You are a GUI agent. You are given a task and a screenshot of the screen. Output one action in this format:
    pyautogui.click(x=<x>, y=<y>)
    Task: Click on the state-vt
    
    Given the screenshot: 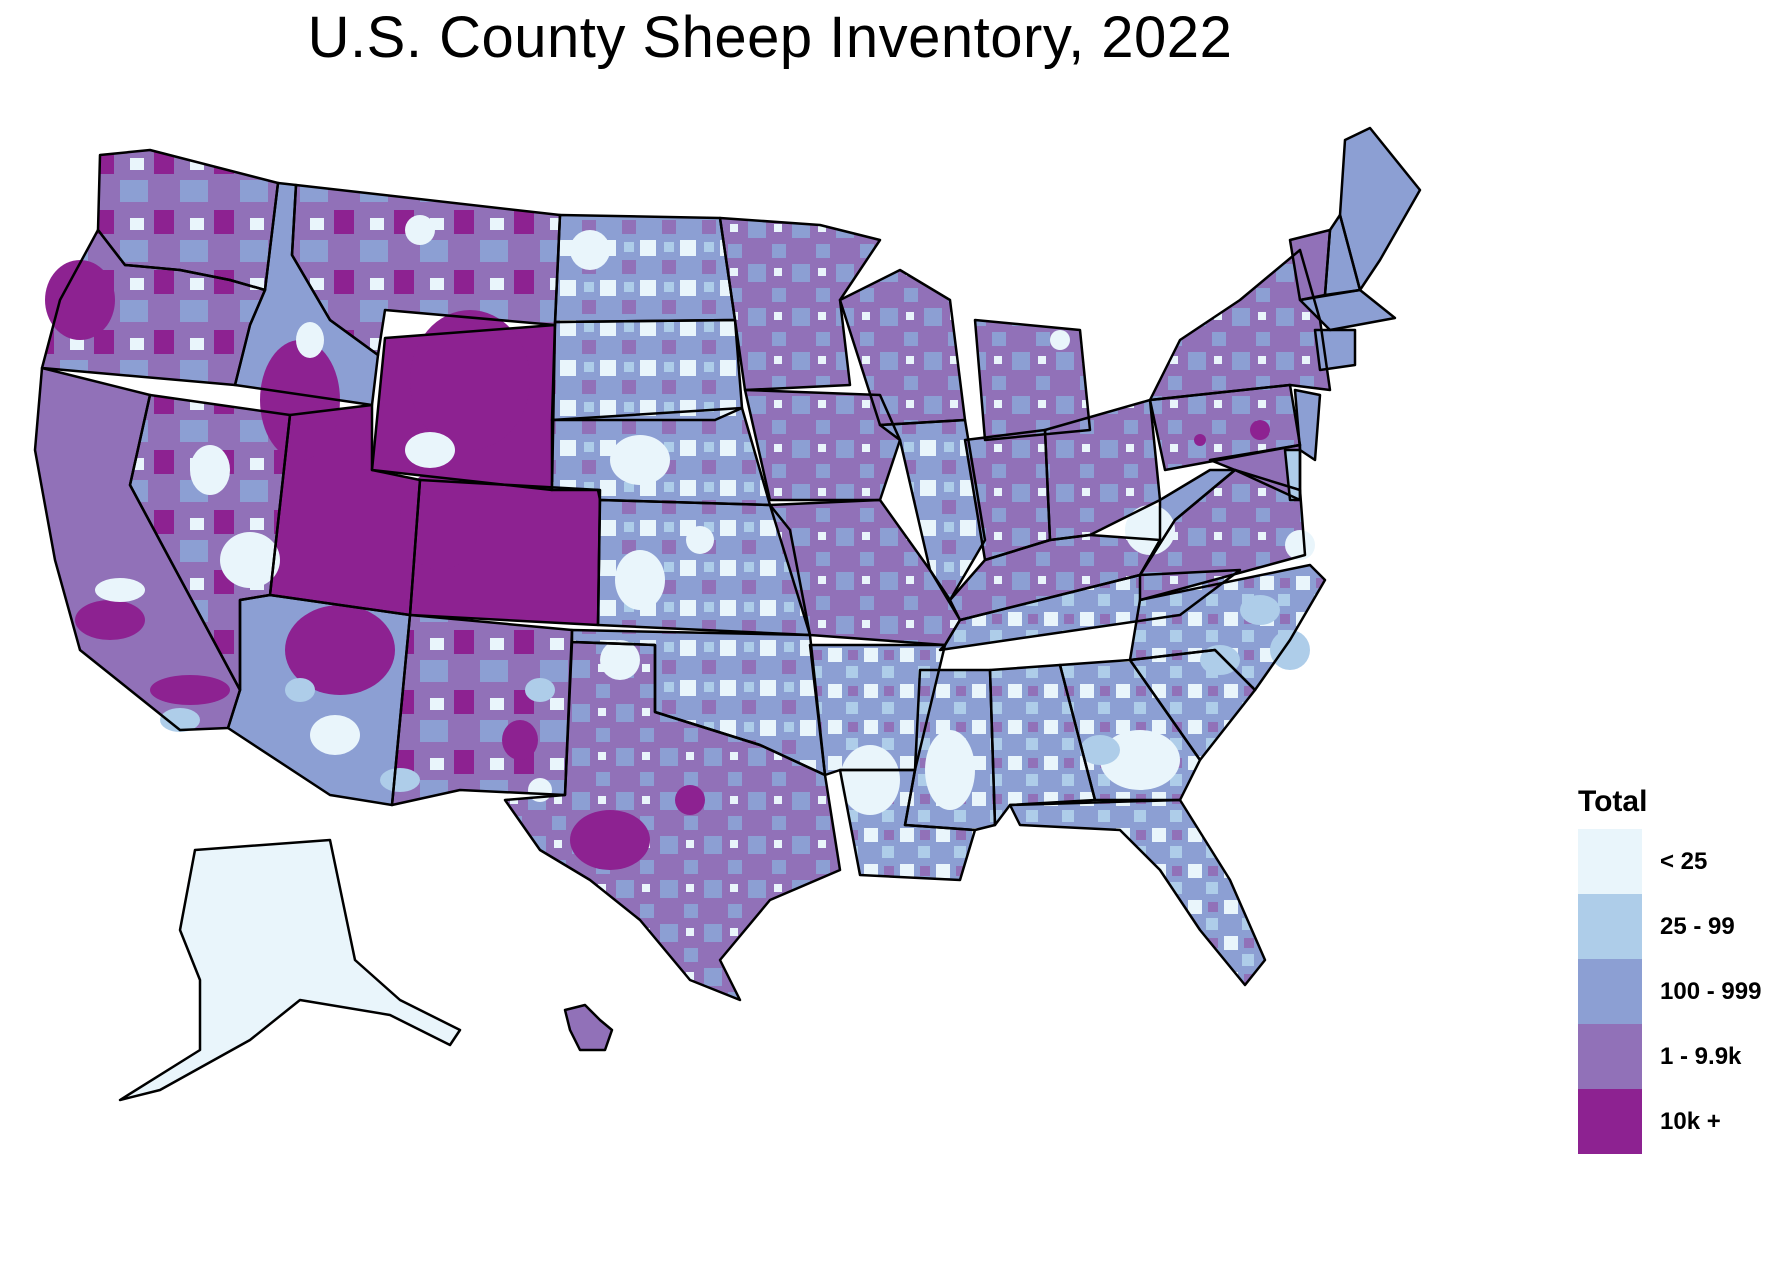 What is the action you would take?
    pyautogui.click(x=1310, y=265)
    